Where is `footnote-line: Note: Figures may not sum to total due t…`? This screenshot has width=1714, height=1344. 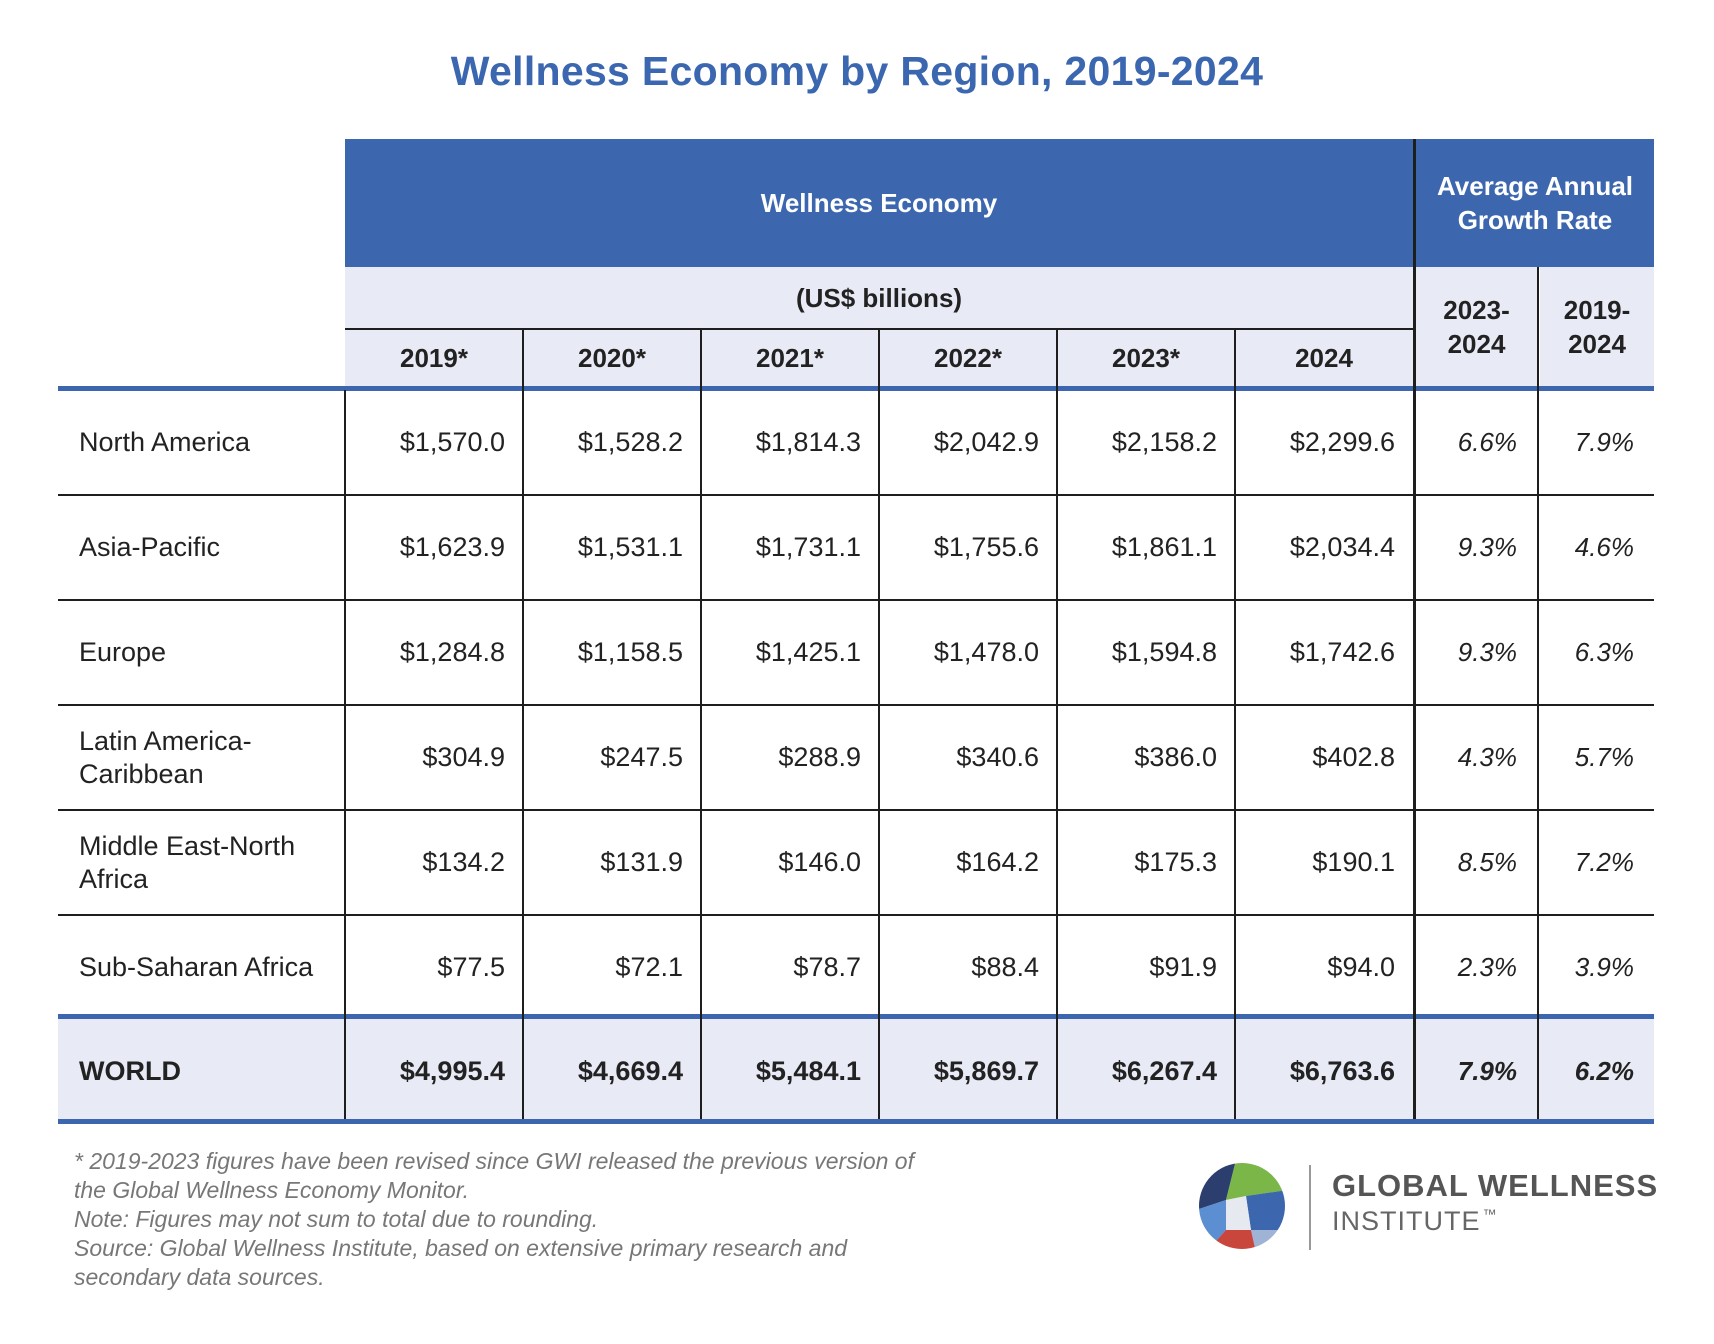 footnote-line: Note: Figures may not sum to total due t… is located at coordinates (336, 1219).